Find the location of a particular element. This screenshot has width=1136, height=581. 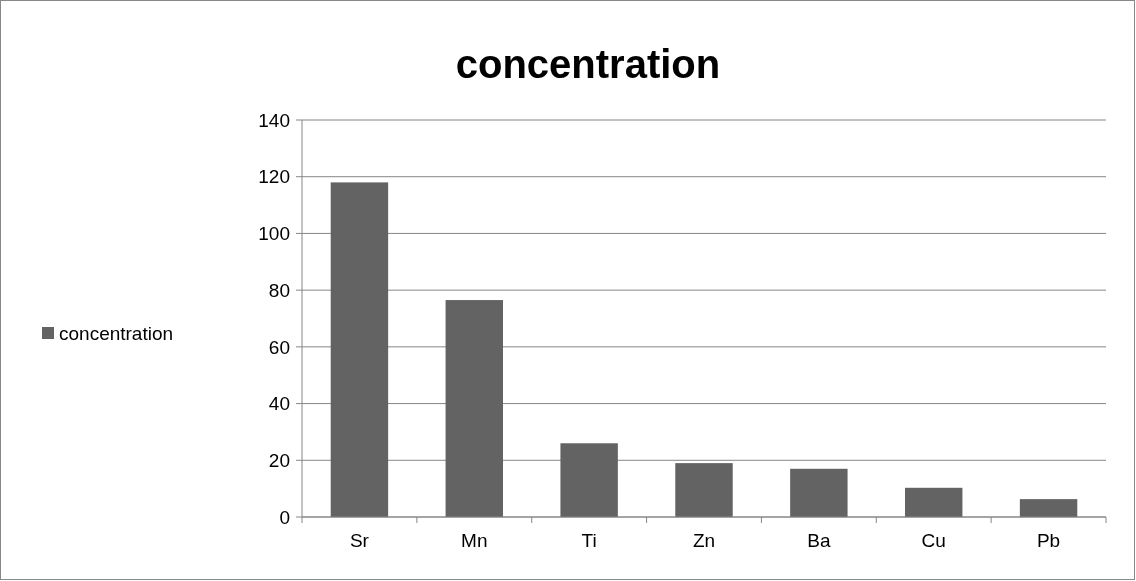

y-tick-label: 140 is located at coordinates (274, 120).